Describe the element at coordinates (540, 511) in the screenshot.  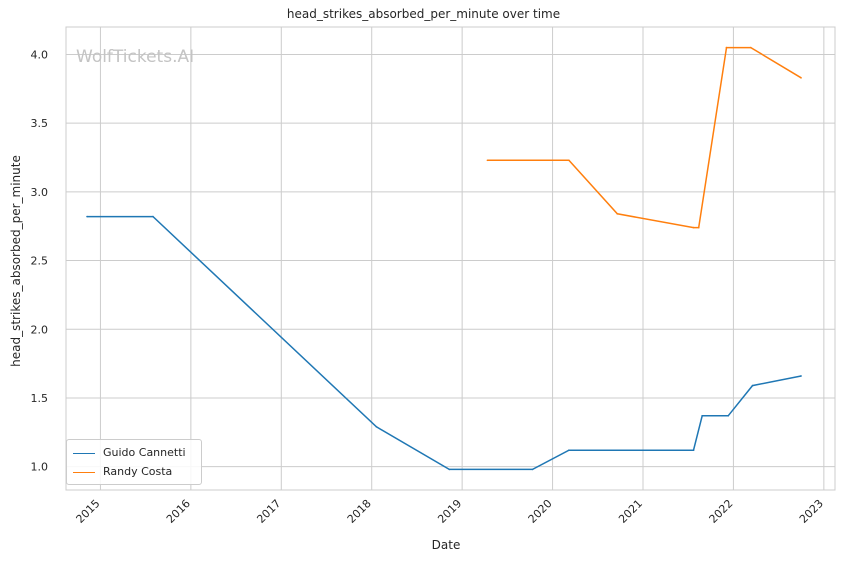
I see `x-tick-label: 2020` at that location.